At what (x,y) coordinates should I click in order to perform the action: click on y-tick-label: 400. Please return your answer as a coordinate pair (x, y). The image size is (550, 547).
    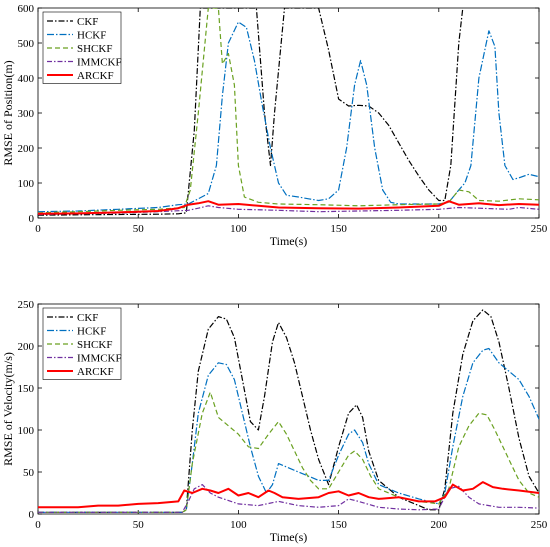
    Looking at the image, I should click on (26, 79).